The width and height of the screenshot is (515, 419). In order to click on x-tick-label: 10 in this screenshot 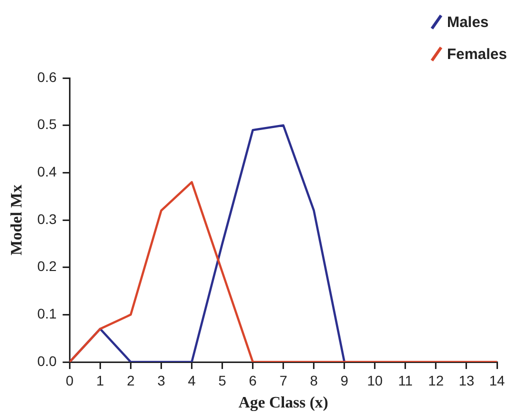, I will do `click(375, 380)`.